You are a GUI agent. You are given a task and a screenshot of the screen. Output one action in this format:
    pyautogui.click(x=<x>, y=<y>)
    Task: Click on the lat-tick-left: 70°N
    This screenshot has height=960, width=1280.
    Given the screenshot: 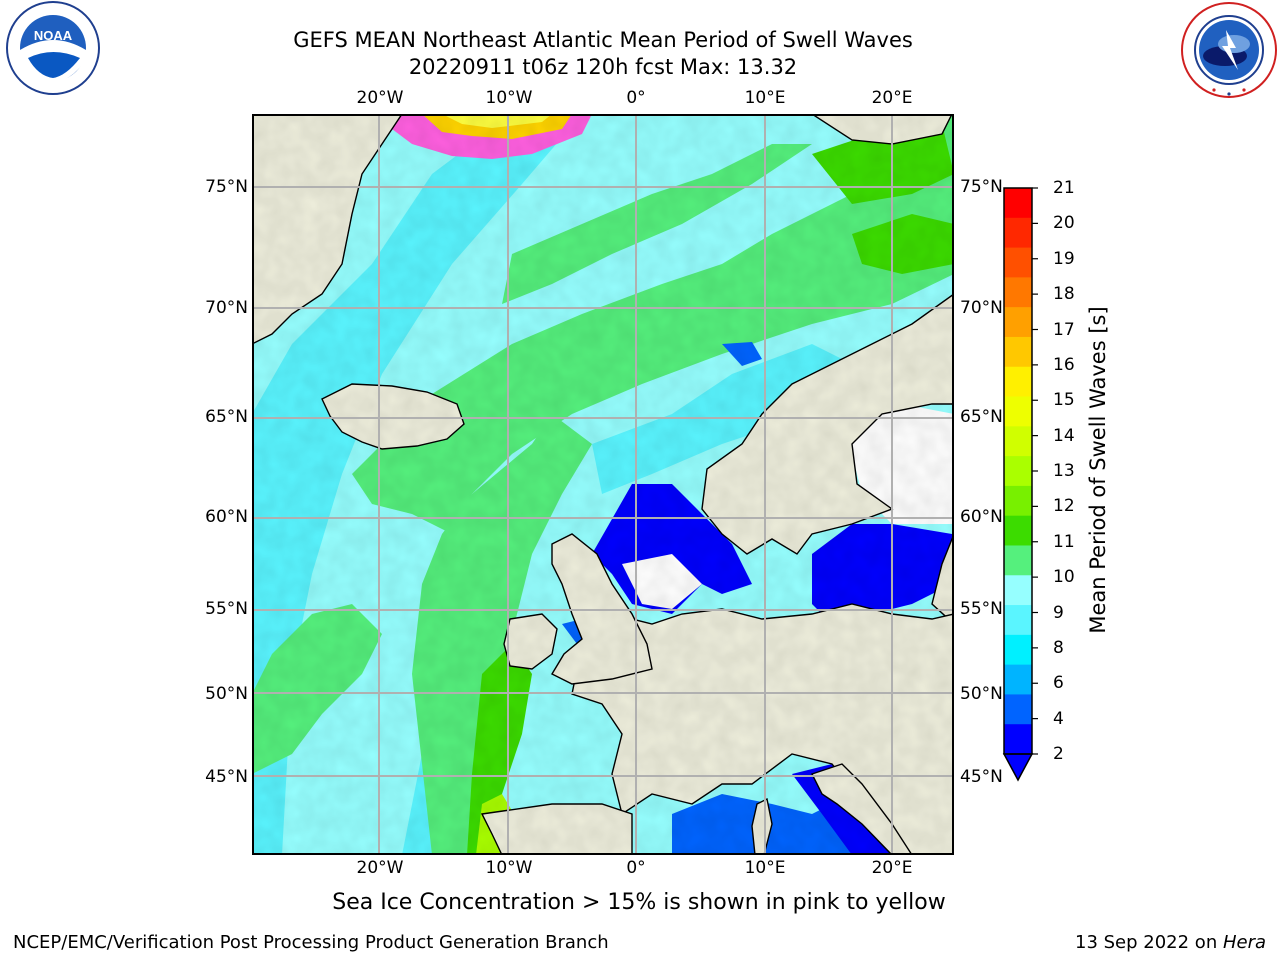 What is the action you would take?
    pyautogui.click(x=226, y=308)
    